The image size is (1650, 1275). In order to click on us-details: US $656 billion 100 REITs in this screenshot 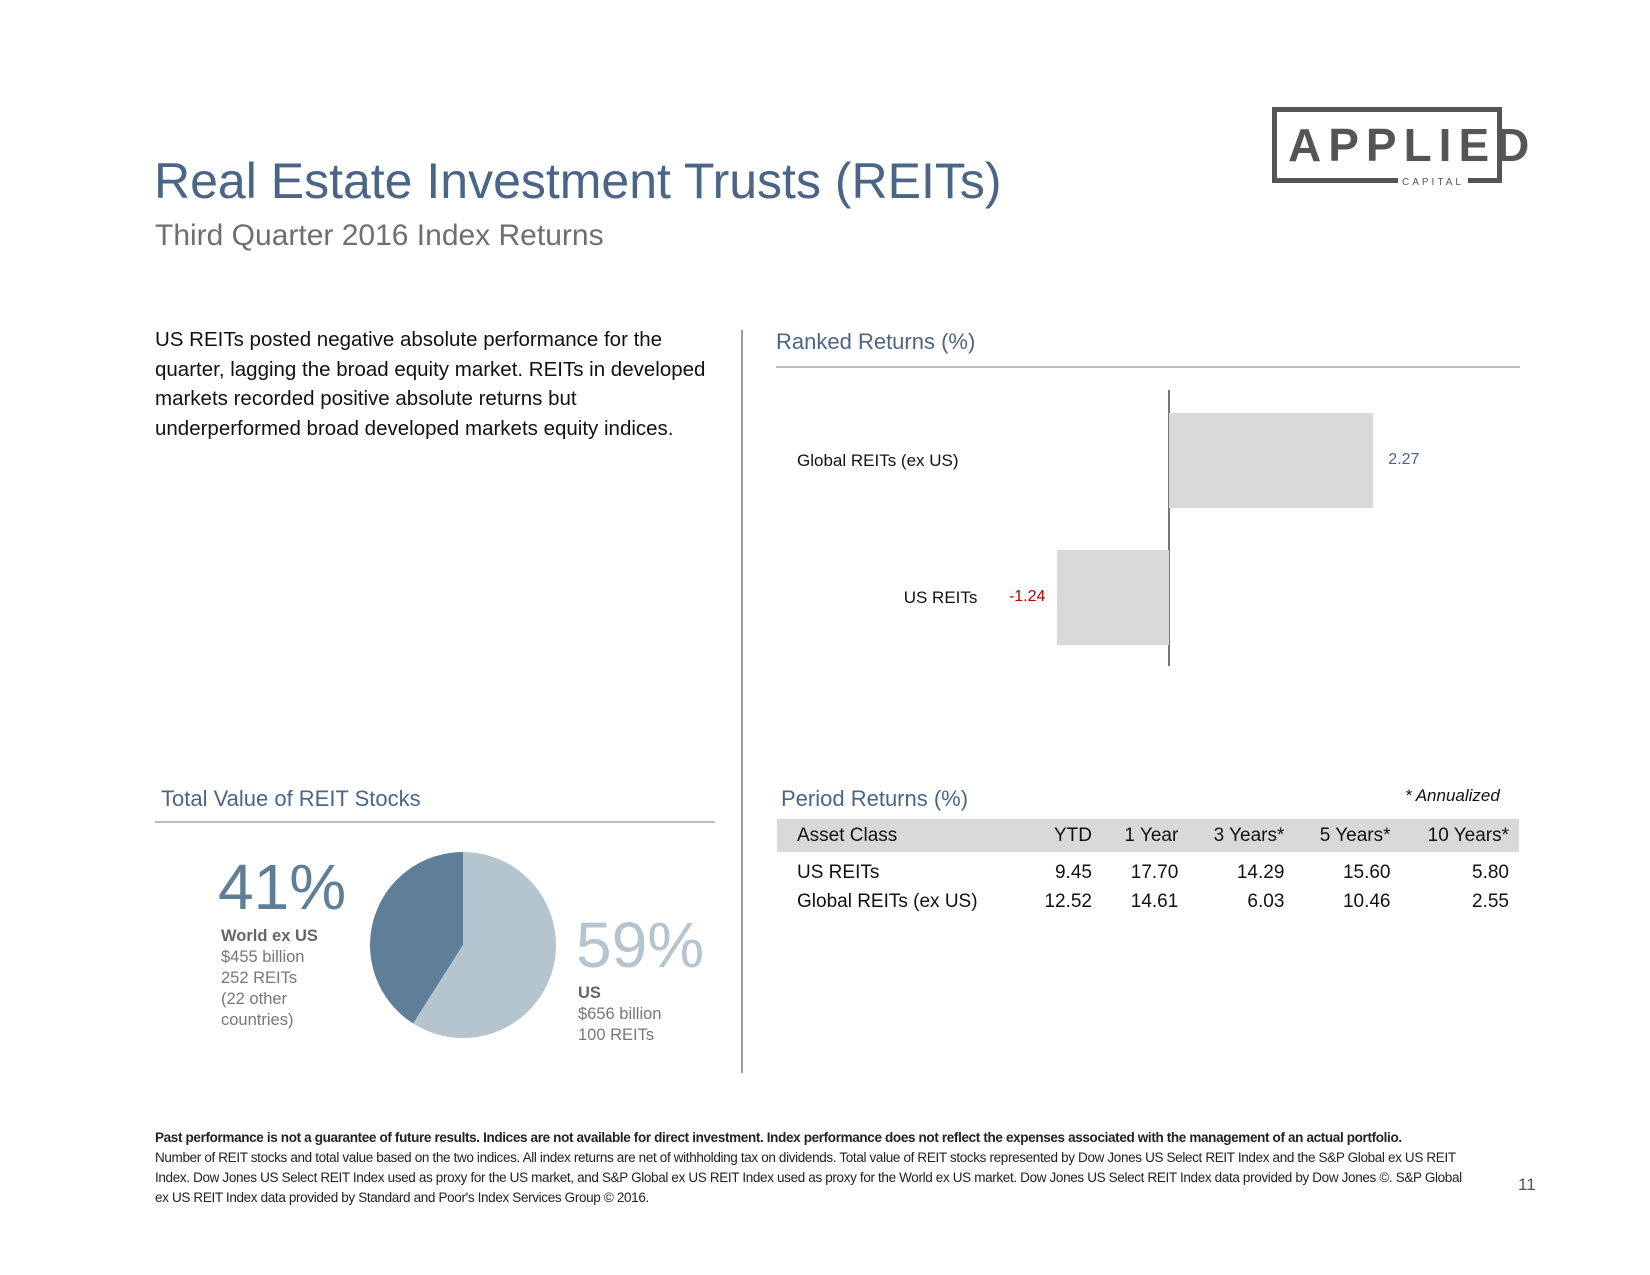, I will do `click(619, 1014)`.